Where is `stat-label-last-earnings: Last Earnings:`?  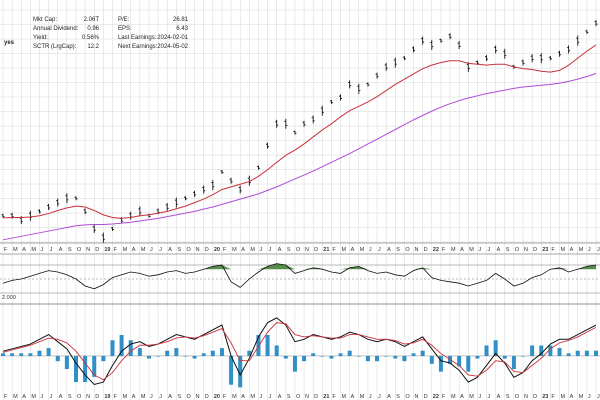 stat-label-last-earnings: Last Earnings: is located at coordinates (137, 38).